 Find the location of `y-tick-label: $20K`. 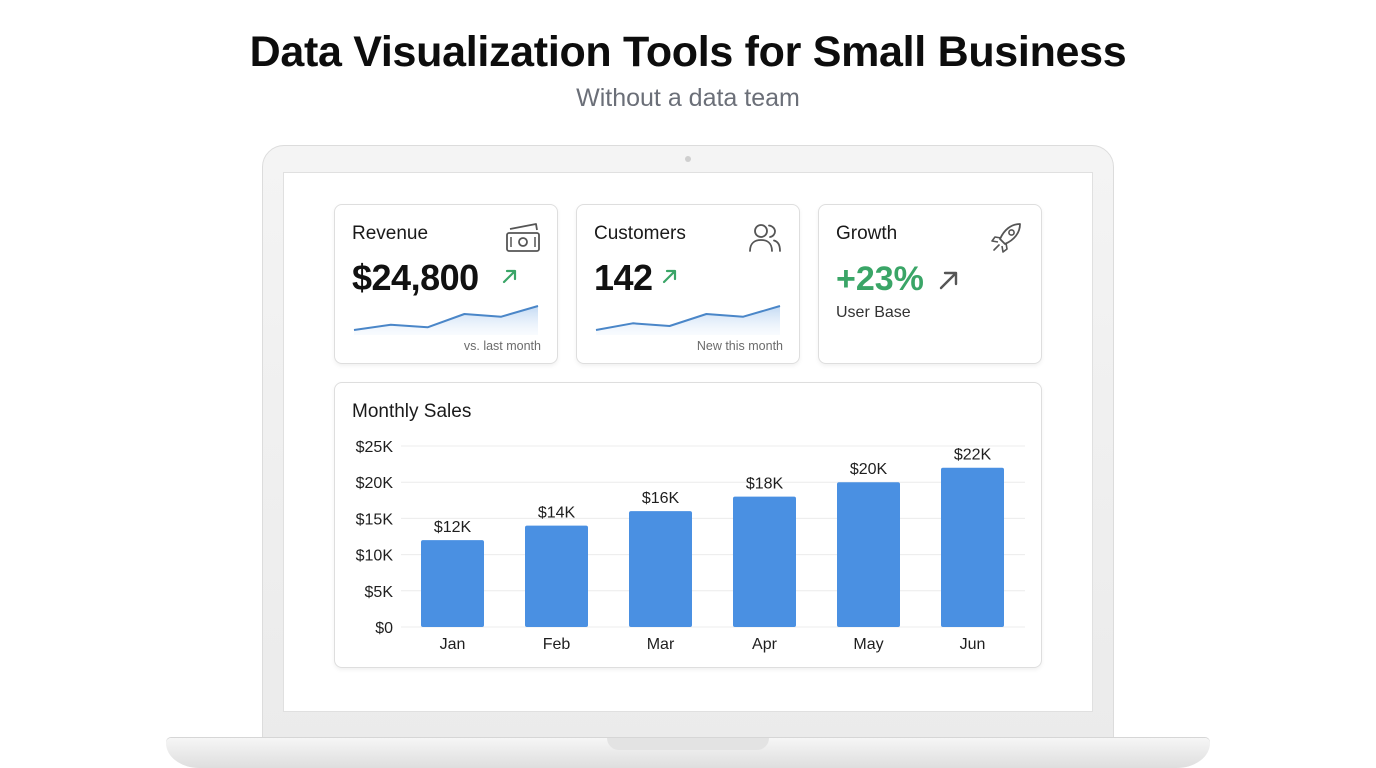

y-tick-label: $20K is located at coordinates (375, 483).